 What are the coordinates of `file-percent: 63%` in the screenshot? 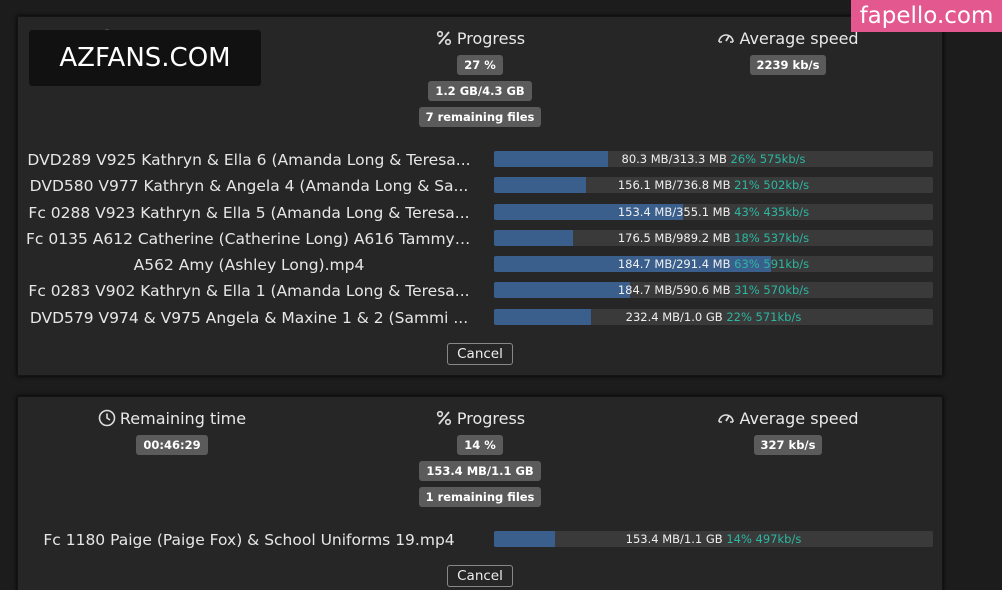 It's located at (747, 264).